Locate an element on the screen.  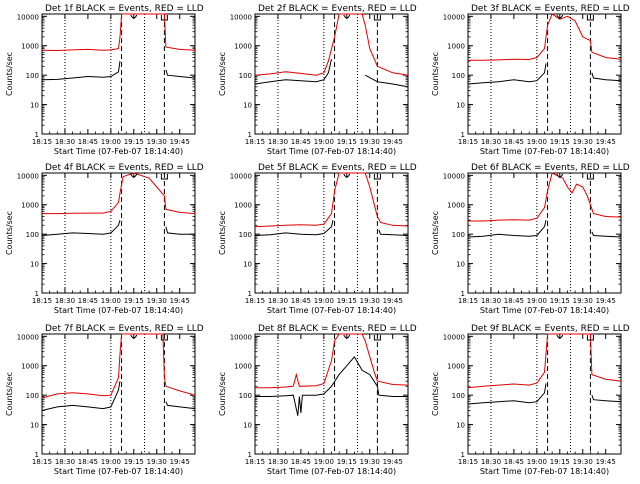
chart-title: Det 5f BLACK = Events, RED = LLD is located at coordinates (337, 168).